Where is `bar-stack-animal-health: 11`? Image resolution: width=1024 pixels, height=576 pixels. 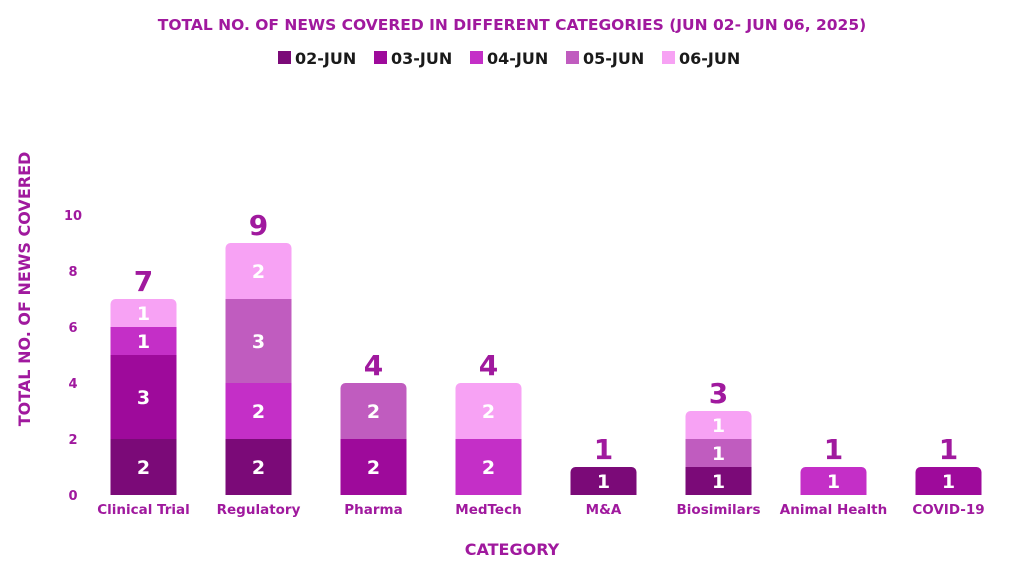 bar-stack-animal-health: 11 is located at coordinates (833, 464).